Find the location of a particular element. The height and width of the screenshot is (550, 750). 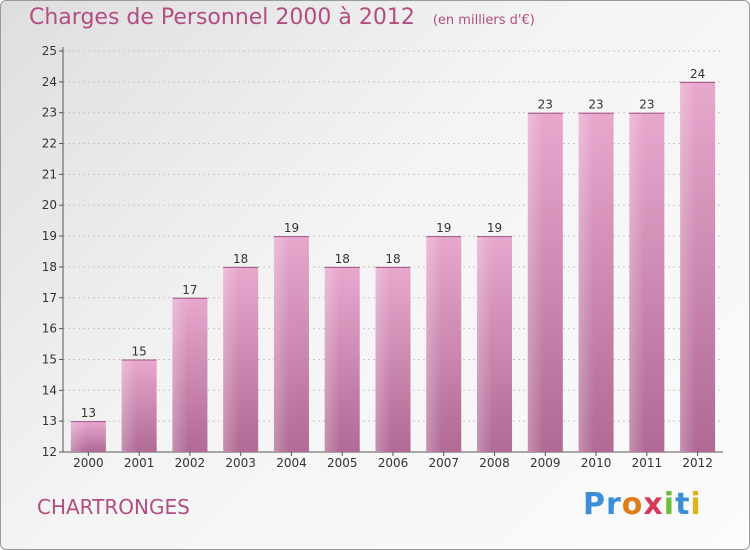

y-tick-label: 18 is located at coordinates (49, 267).